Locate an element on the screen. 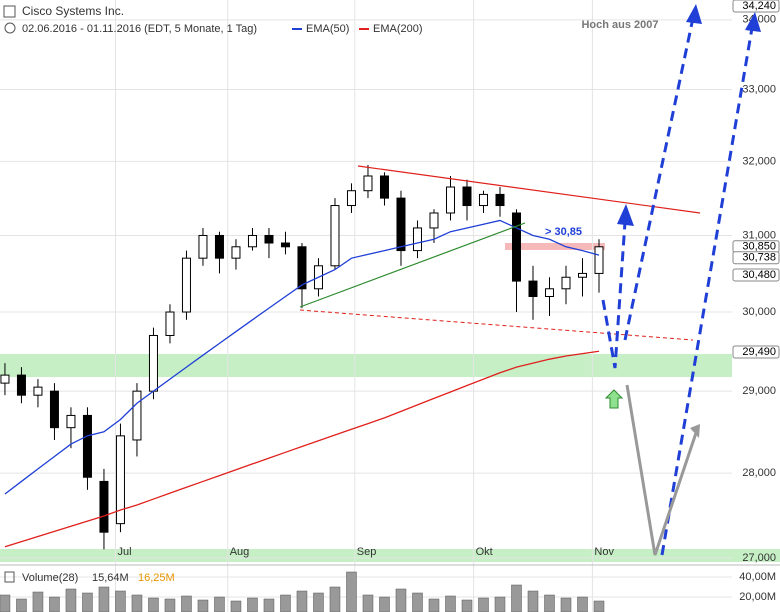 Image resolution: width=780 pixels, height=612 pixels. price-label: 30,738 is located at coordinates (759, 258).